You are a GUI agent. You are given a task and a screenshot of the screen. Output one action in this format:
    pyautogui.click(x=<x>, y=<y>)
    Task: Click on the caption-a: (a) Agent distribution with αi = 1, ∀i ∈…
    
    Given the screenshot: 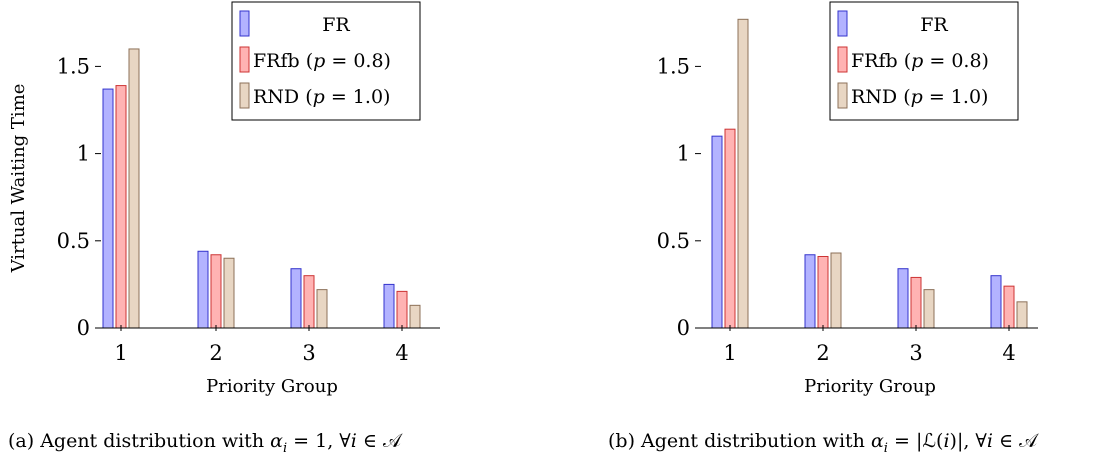 What is the action you would take?
    pyautogui.click(x=205, y=442)
    